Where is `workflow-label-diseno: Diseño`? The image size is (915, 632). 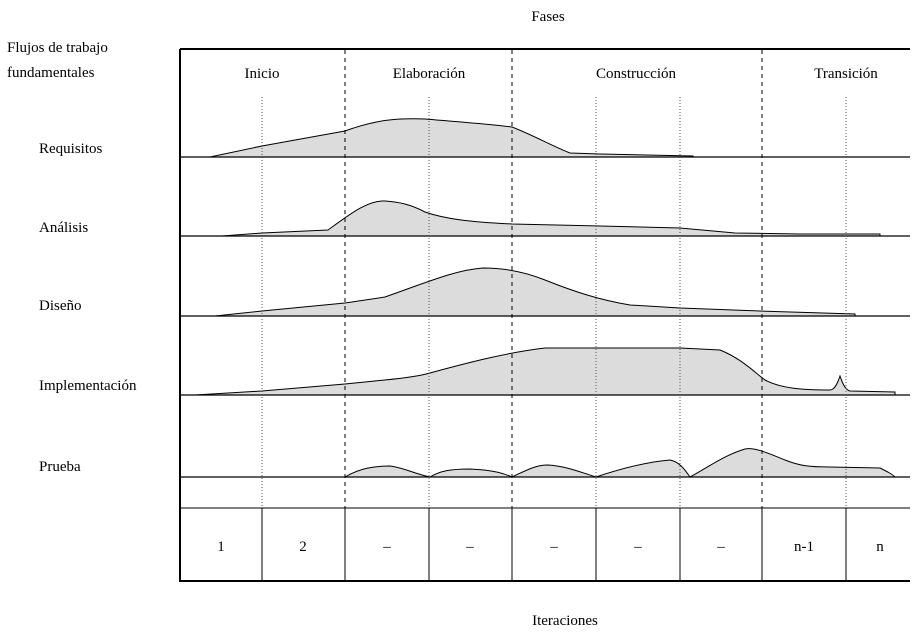
workflow-label-diseno: Diseño is located at coordinates (60, 306).